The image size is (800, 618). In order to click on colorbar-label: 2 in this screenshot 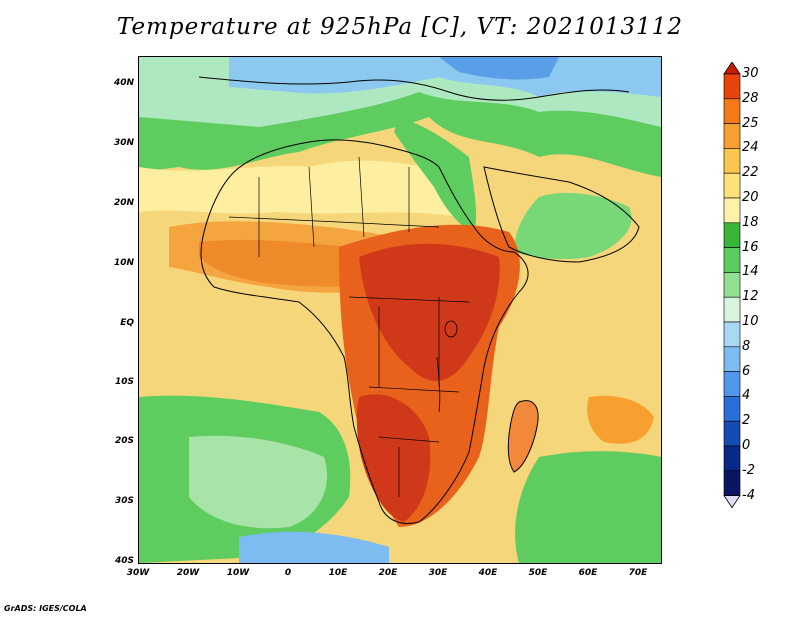, I will do `click(746, 421)`.